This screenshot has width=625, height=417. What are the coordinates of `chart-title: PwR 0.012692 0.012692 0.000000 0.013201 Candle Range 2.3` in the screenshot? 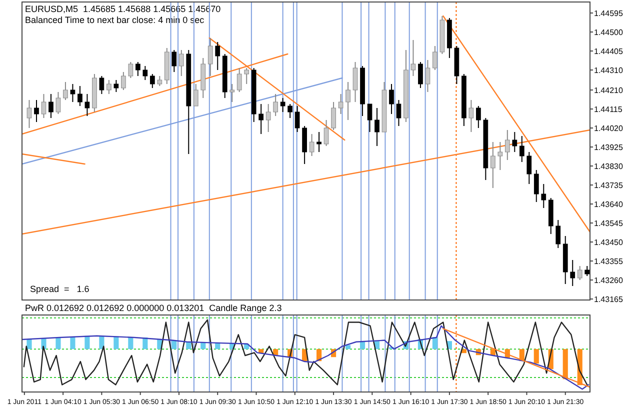 It's located at (153, 308).